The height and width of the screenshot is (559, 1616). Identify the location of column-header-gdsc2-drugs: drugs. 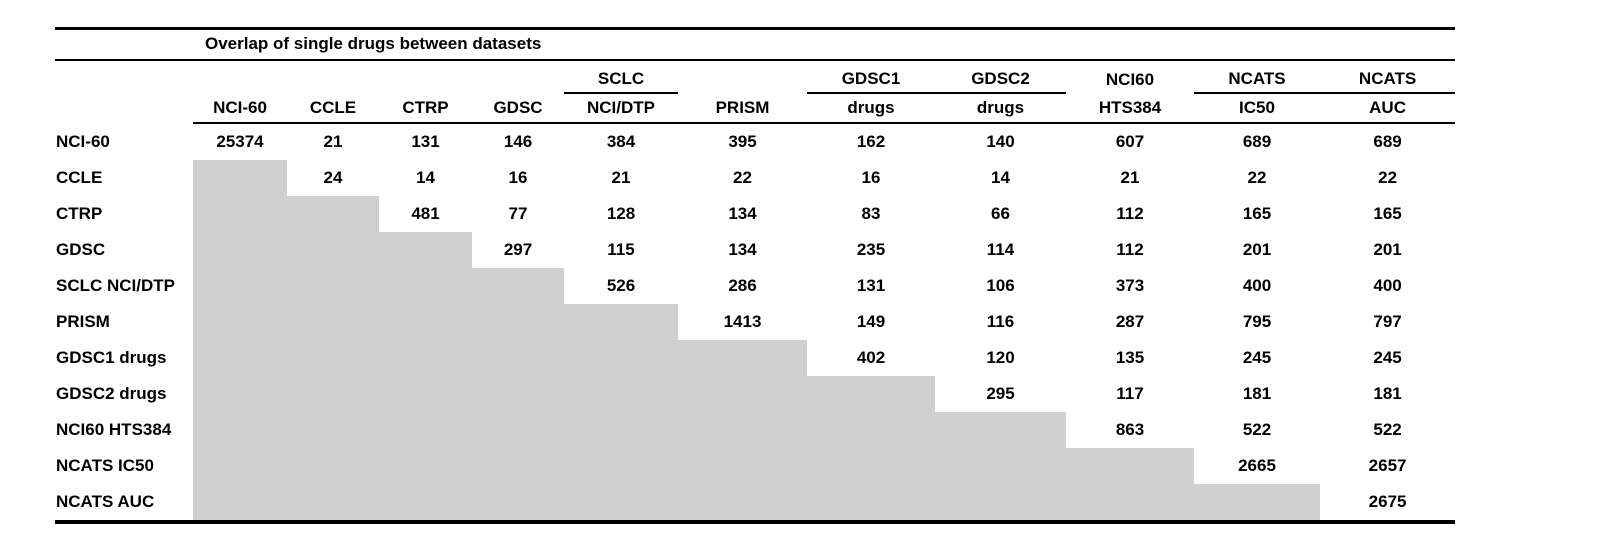
(1000, 108).